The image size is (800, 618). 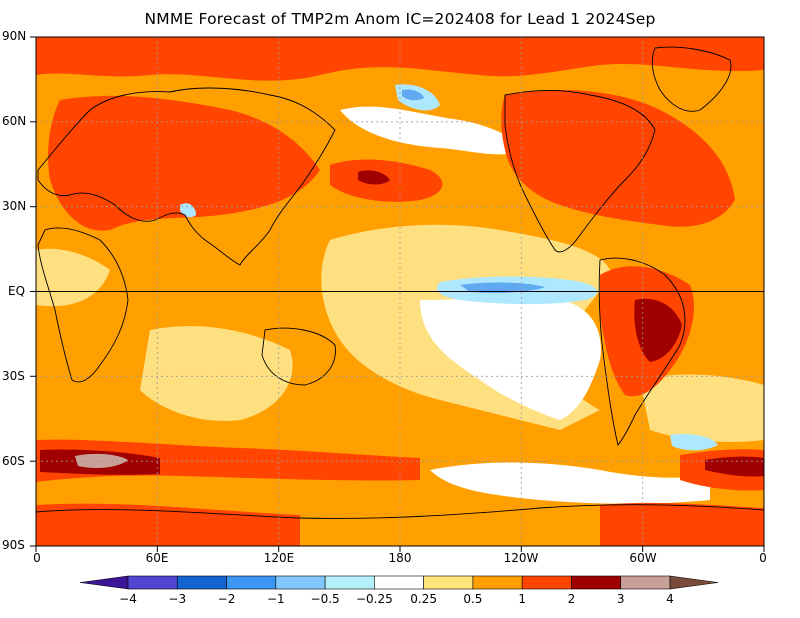 I want to click on lon-label-0-west: 0, so click(x=37, y=558).